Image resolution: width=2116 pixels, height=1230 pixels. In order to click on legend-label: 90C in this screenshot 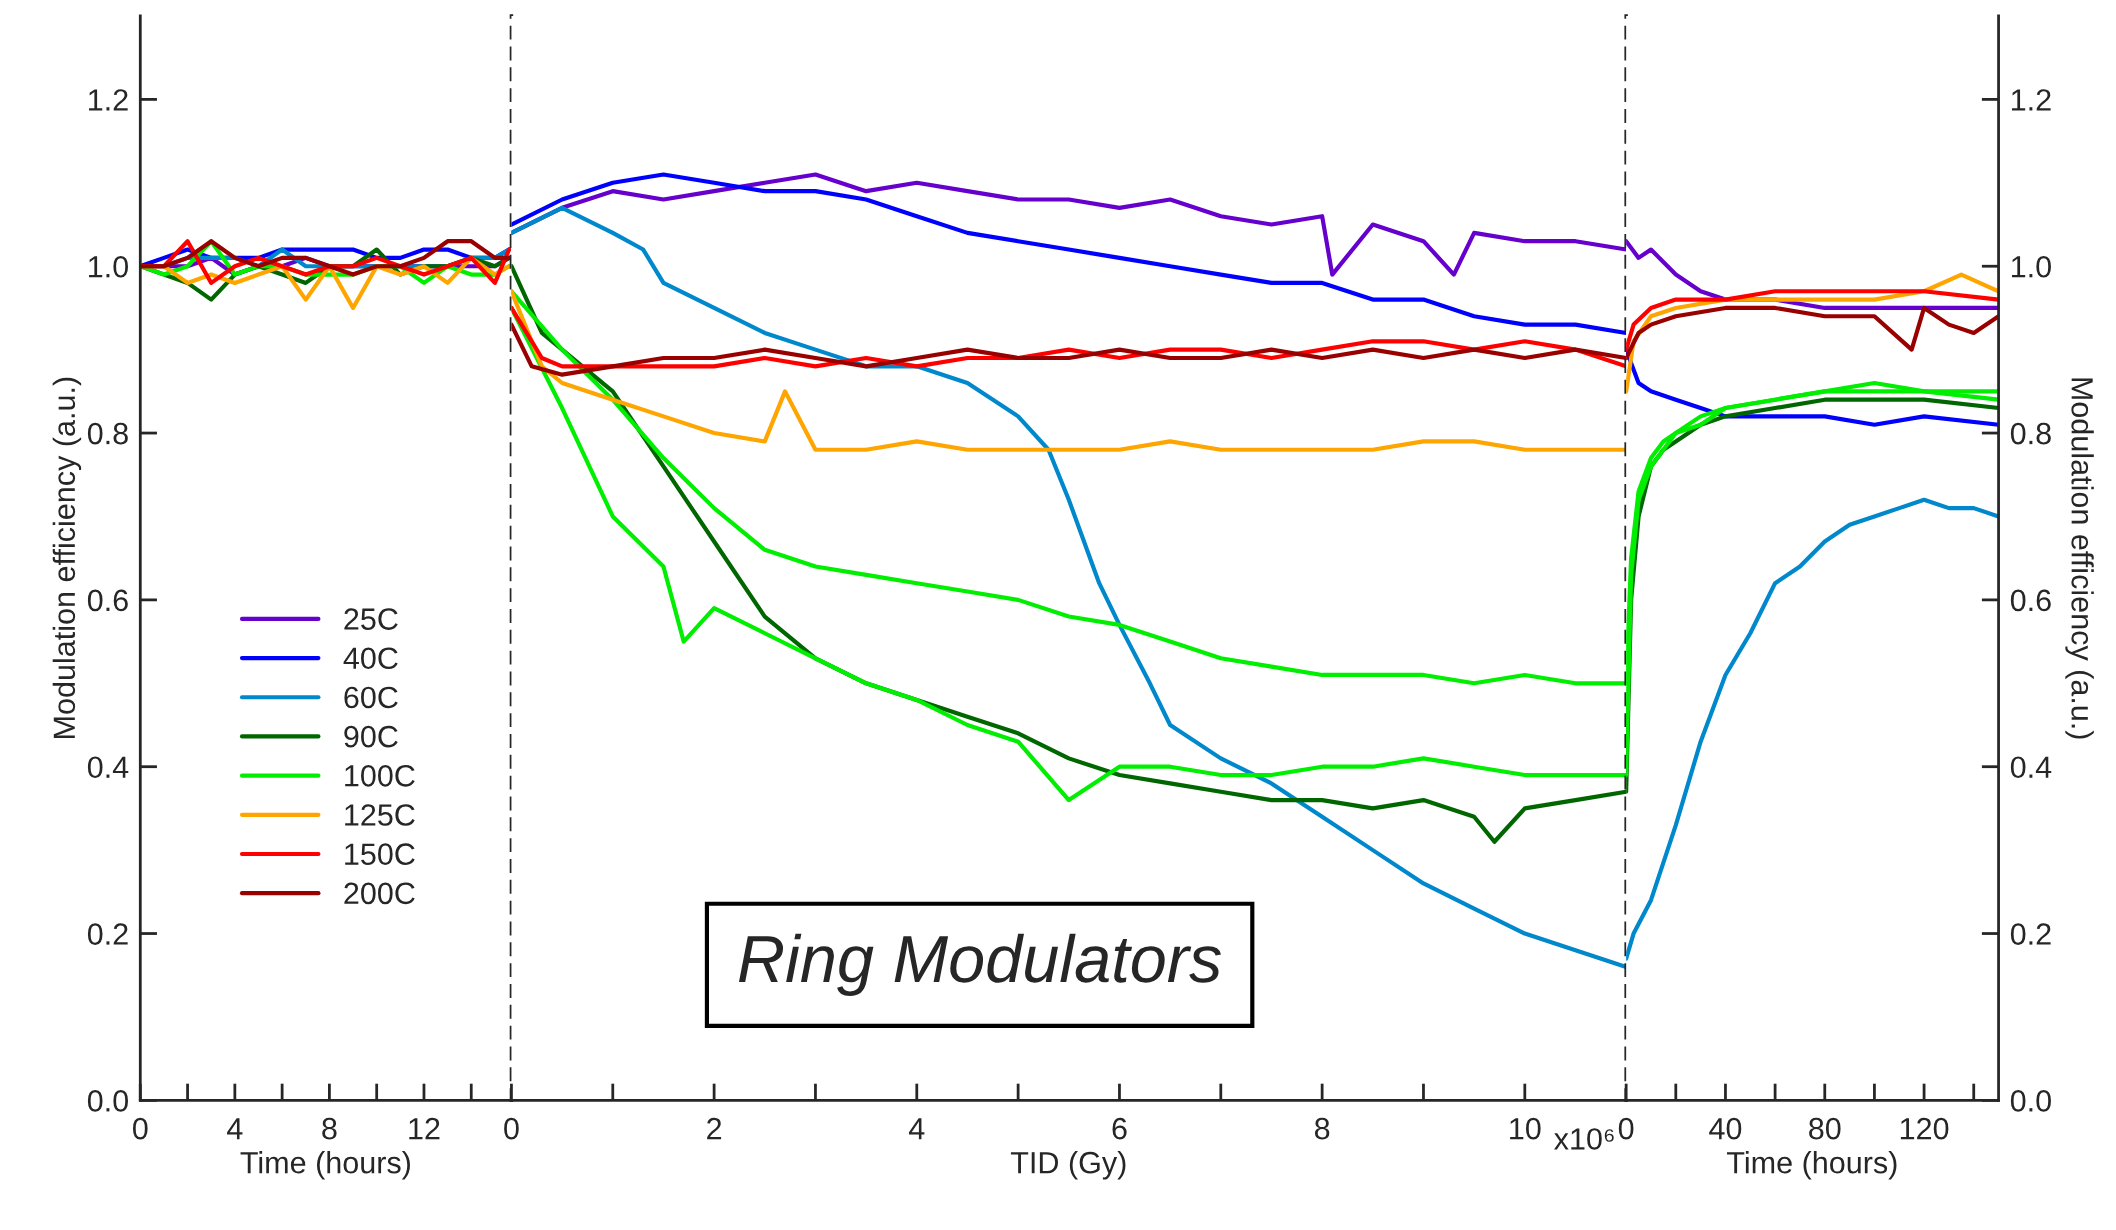, I will do `click(371, 736)`.